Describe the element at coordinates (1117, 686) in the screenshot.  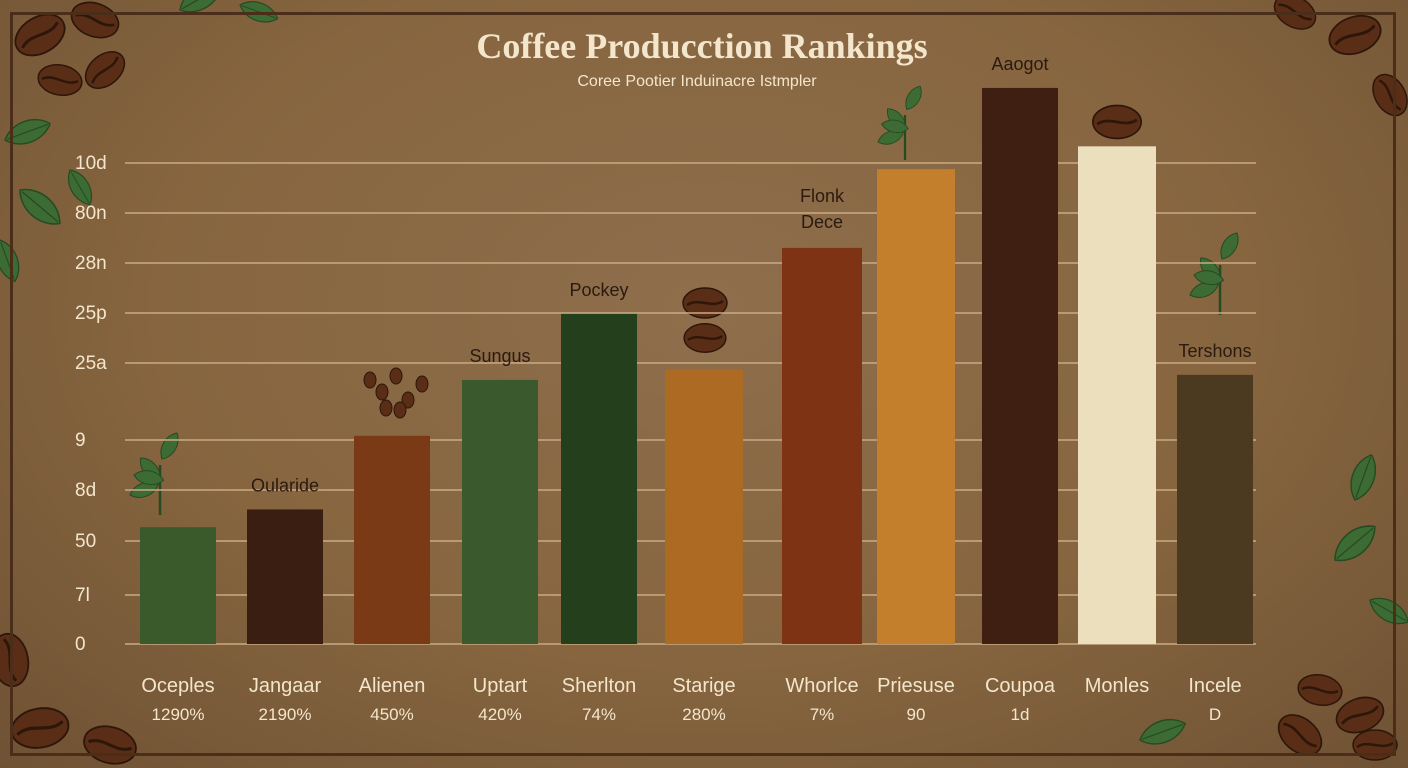
I see `x-category-label: Monles` at that location.